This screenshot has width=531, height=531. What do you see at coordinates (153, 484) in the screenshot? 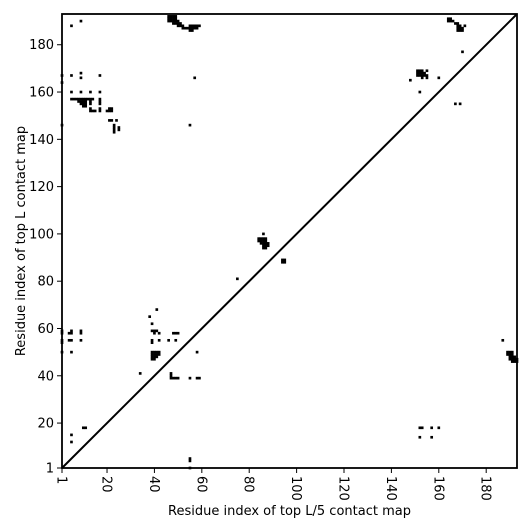
I see `x-tick-label: 40` at bounding box center [153, 484].